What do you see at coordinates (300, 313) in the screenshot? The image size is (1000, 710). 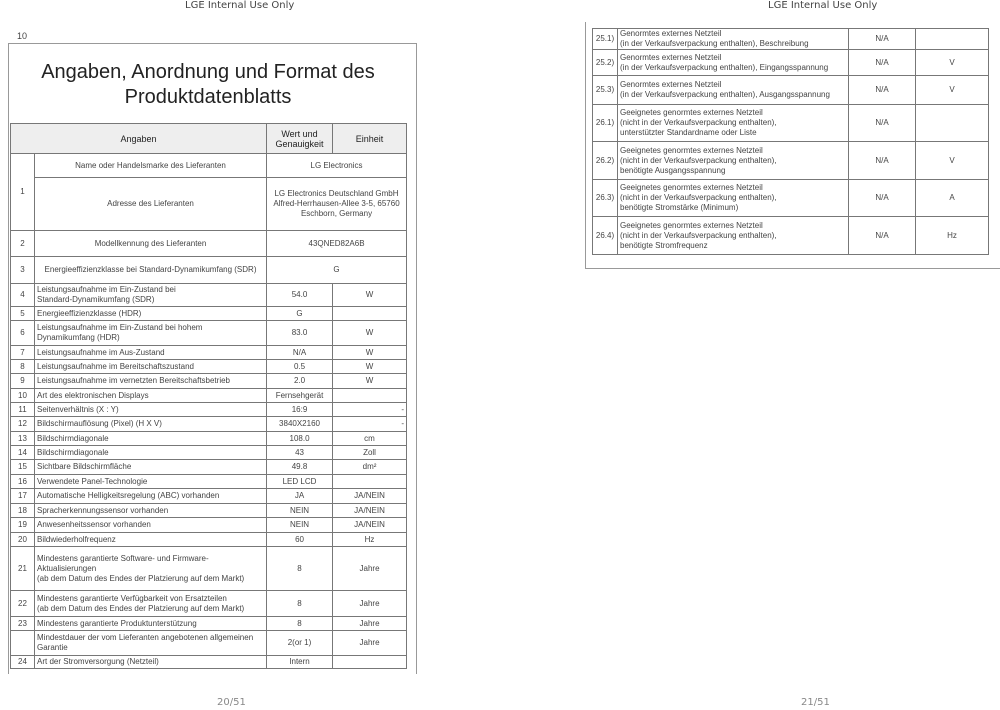 I see `row-value: G` at bounding box center [300, 313].